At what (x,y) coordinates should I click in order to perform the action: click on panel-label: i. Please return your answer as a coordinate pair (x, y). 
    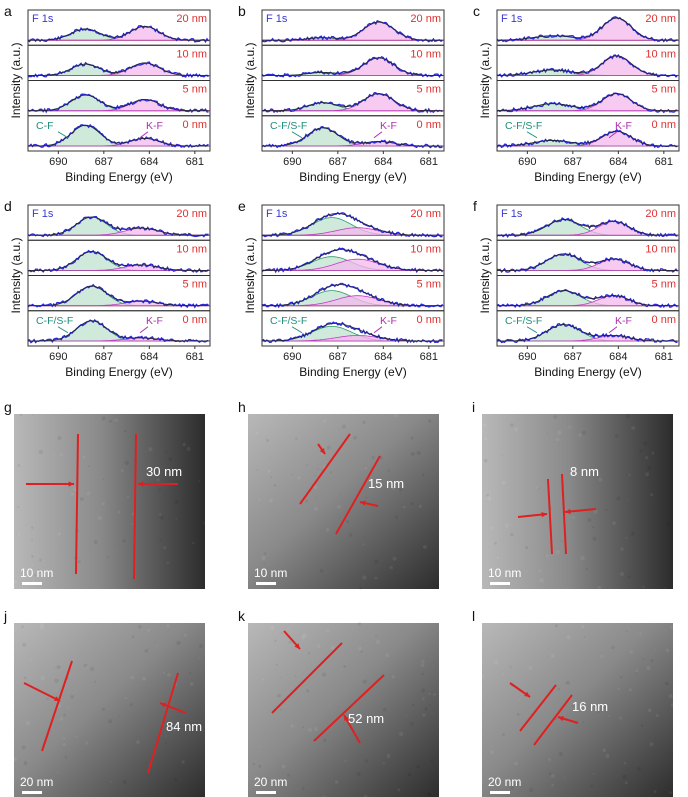
    Looking at the image, I should click on (473, 407).